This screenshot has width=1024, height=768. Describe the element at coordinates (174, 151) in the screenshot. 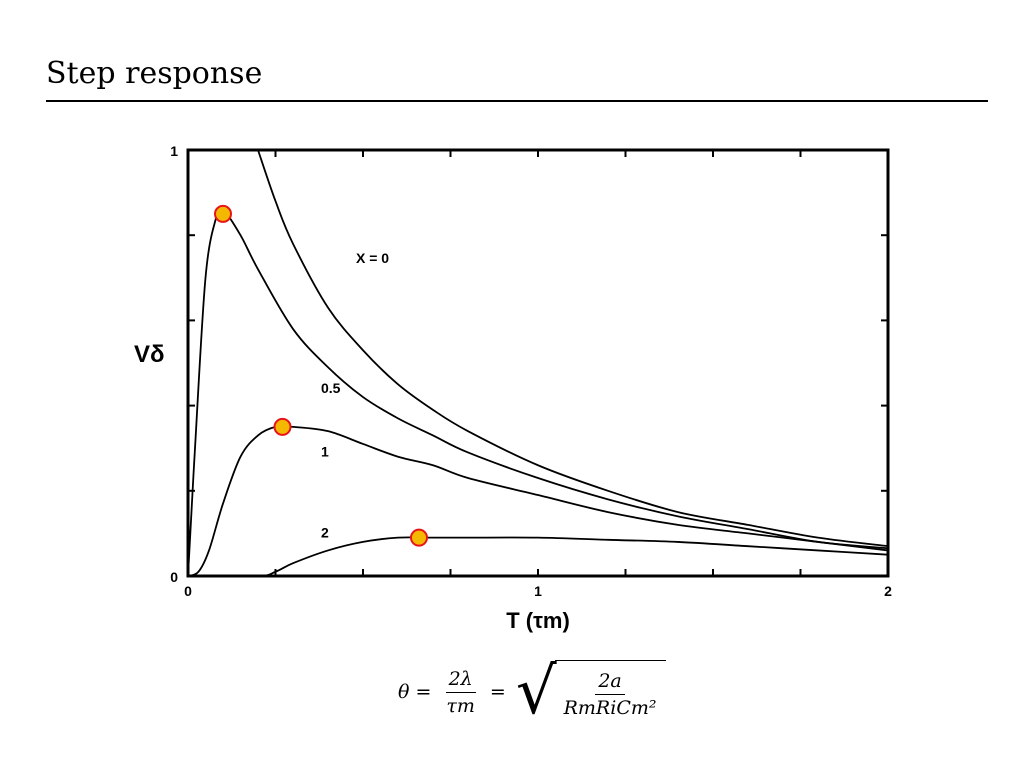

I see `y-tick-label: 1` at that location.